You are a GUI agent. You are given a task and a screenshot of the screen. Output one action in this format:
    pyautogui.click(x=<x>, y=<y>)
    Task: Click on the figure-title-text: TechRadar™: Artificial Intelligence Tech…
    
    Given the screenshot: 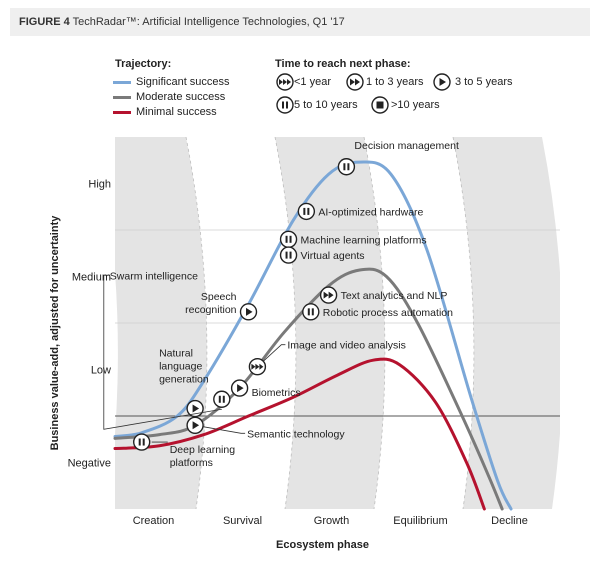 What is the action you would take?
    pyautogui.click(x=208, y=22)
    